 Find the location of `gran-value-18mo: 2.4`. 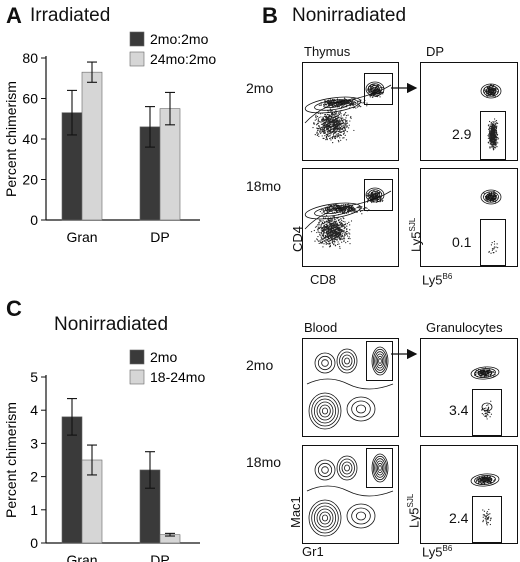

gran-value-18mo: 2.4 is located at coordinates (459, 518).